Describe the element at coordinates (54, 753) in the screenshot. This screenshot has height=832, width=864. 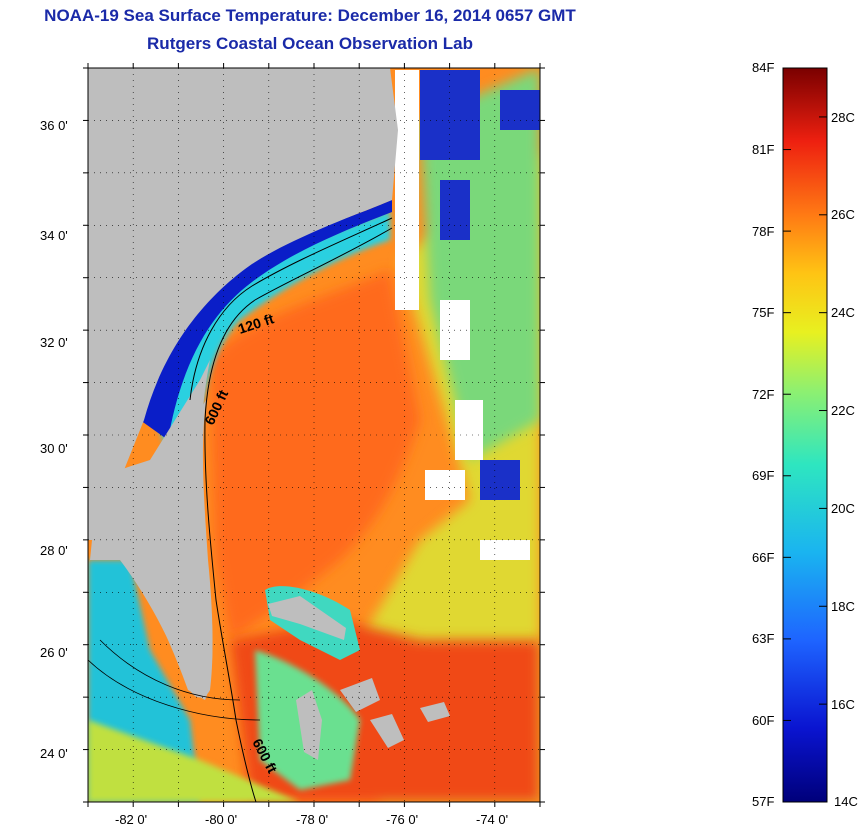
I see `lat-label: 24 0'` at that location.